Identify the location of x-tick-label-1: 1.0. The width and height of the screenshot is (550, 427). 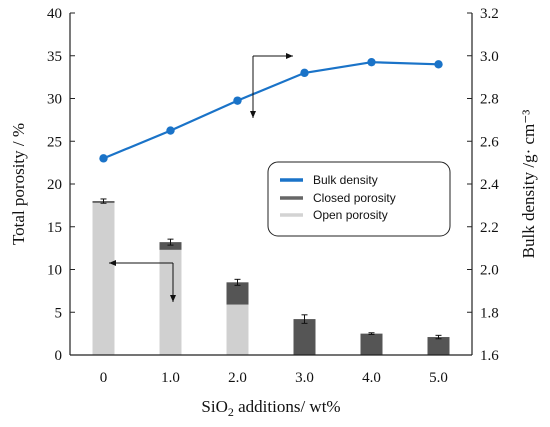
(170, 378).